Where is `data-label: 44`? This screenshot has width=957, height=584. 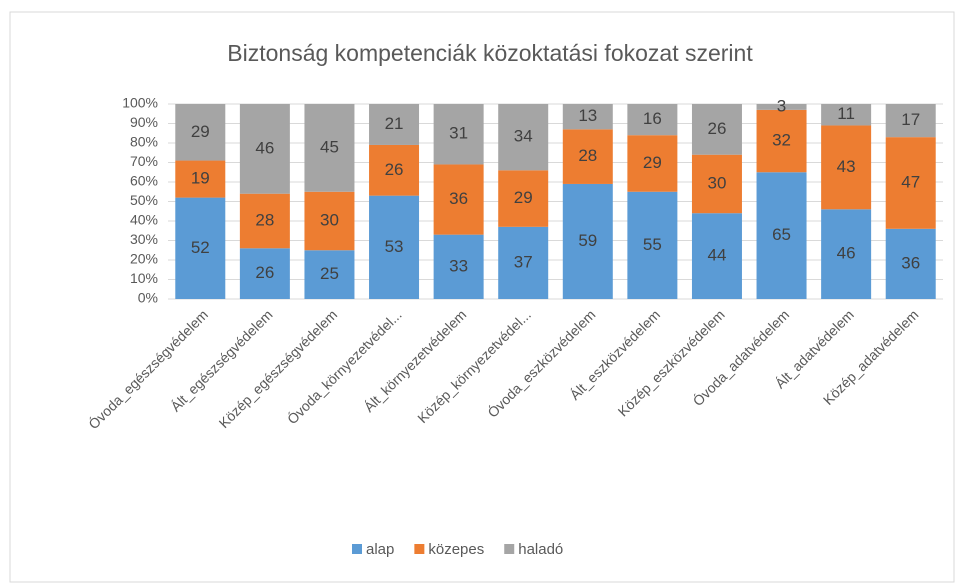
data-label: 44 is located at coordinates (716, 255).